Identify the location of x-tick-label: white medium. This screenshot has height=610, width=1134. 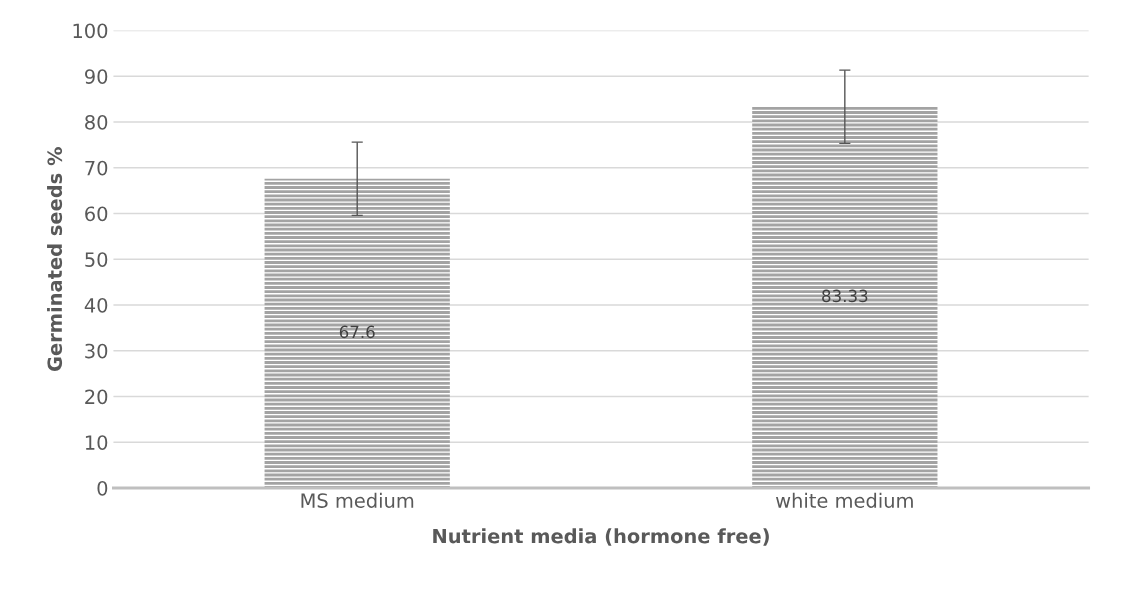
(844, 500).